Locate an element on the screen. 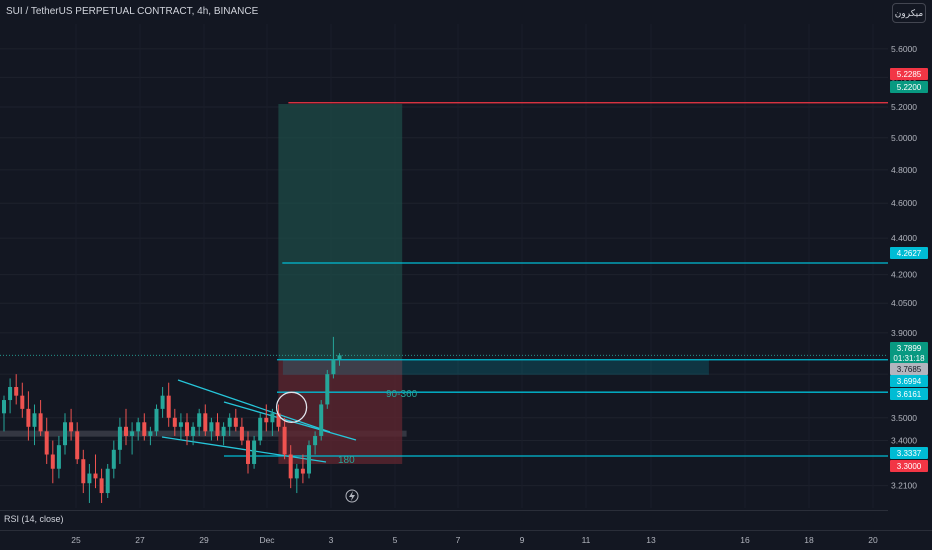  time-axis-divider is located at coordinates (466, 530).